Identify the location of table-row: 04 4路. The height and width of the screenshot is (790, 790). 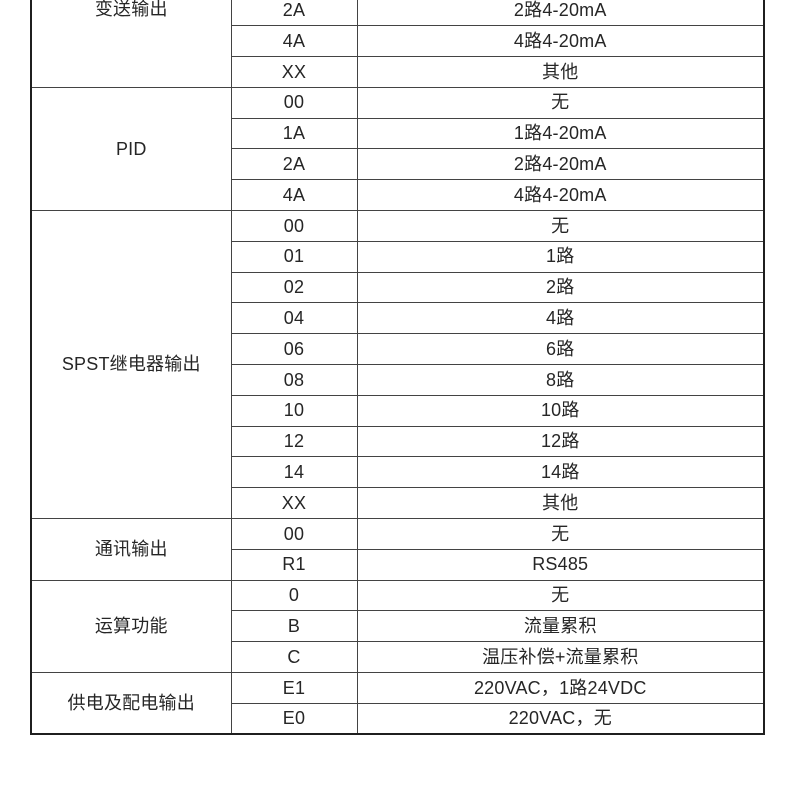
(398, 318).